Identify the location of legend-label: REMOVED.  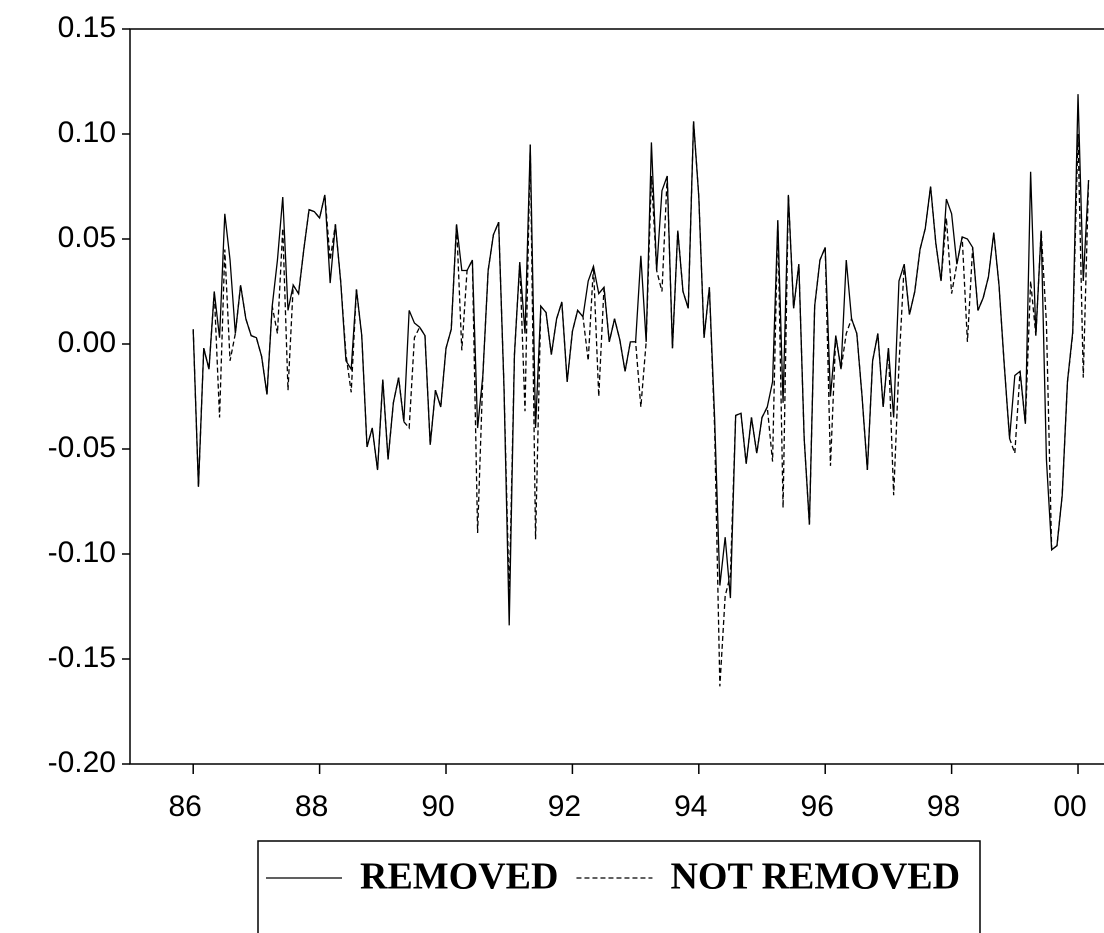
(459, 877).